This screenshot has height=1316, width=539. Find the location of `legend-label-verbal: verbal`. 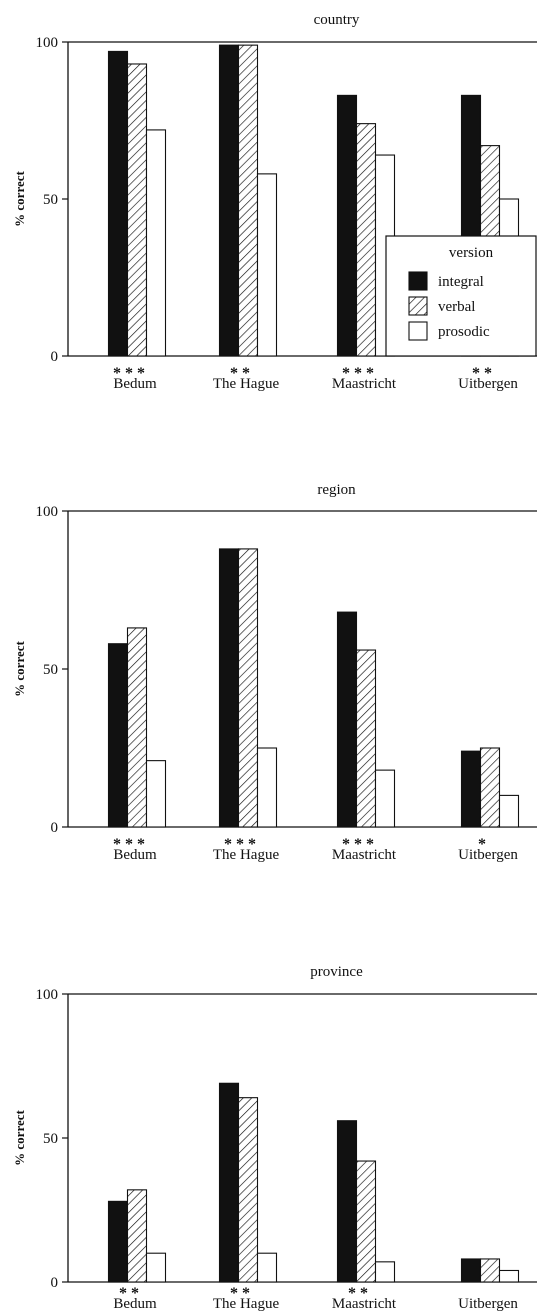

legend-label-verbal: verbal is located at coordinates (456, 307).